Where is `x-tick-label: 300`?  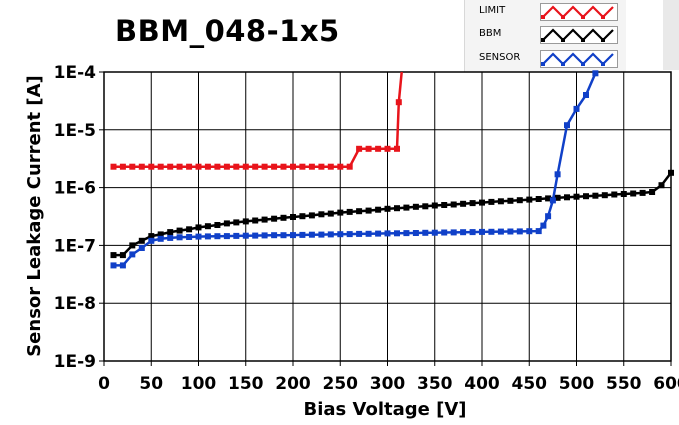 x-tick-label: 300 is located at coordinates (388, 384).